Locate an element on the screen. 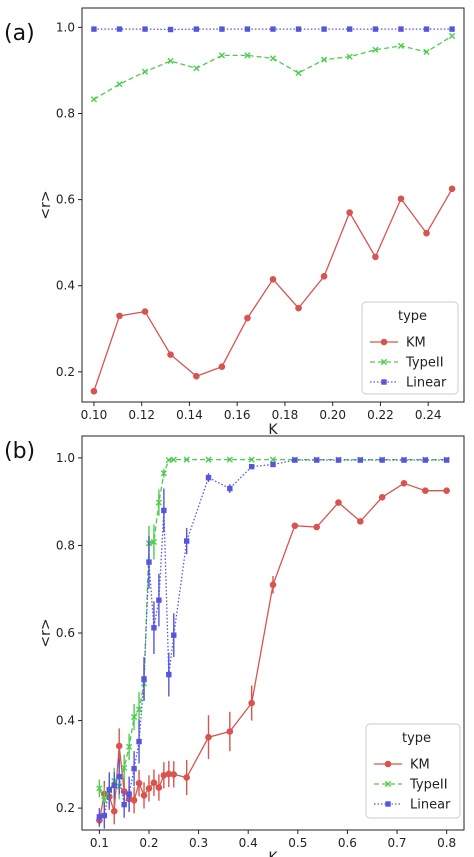  x-tick-label: 0.2 is located at coordinates (148, 843).